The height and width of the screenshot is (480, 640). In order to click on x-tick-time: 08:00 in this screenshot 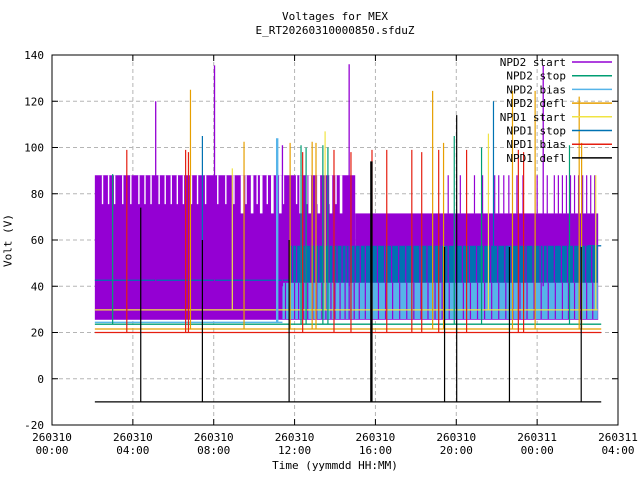, I will do `click(213, 450)`.